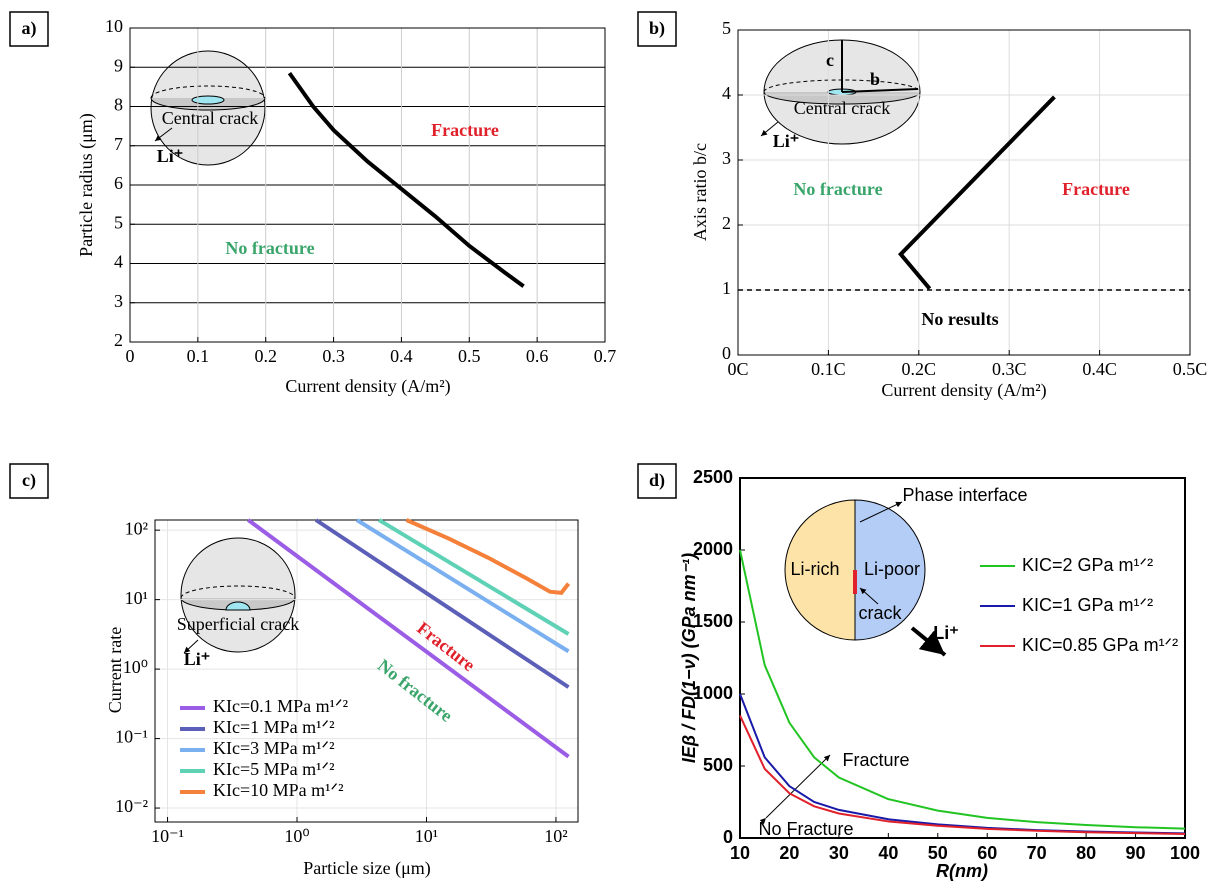  Describe the element at coordinates (1190, 369) in the screenshot. I see `x-tick-label: 0.5C` at that location.